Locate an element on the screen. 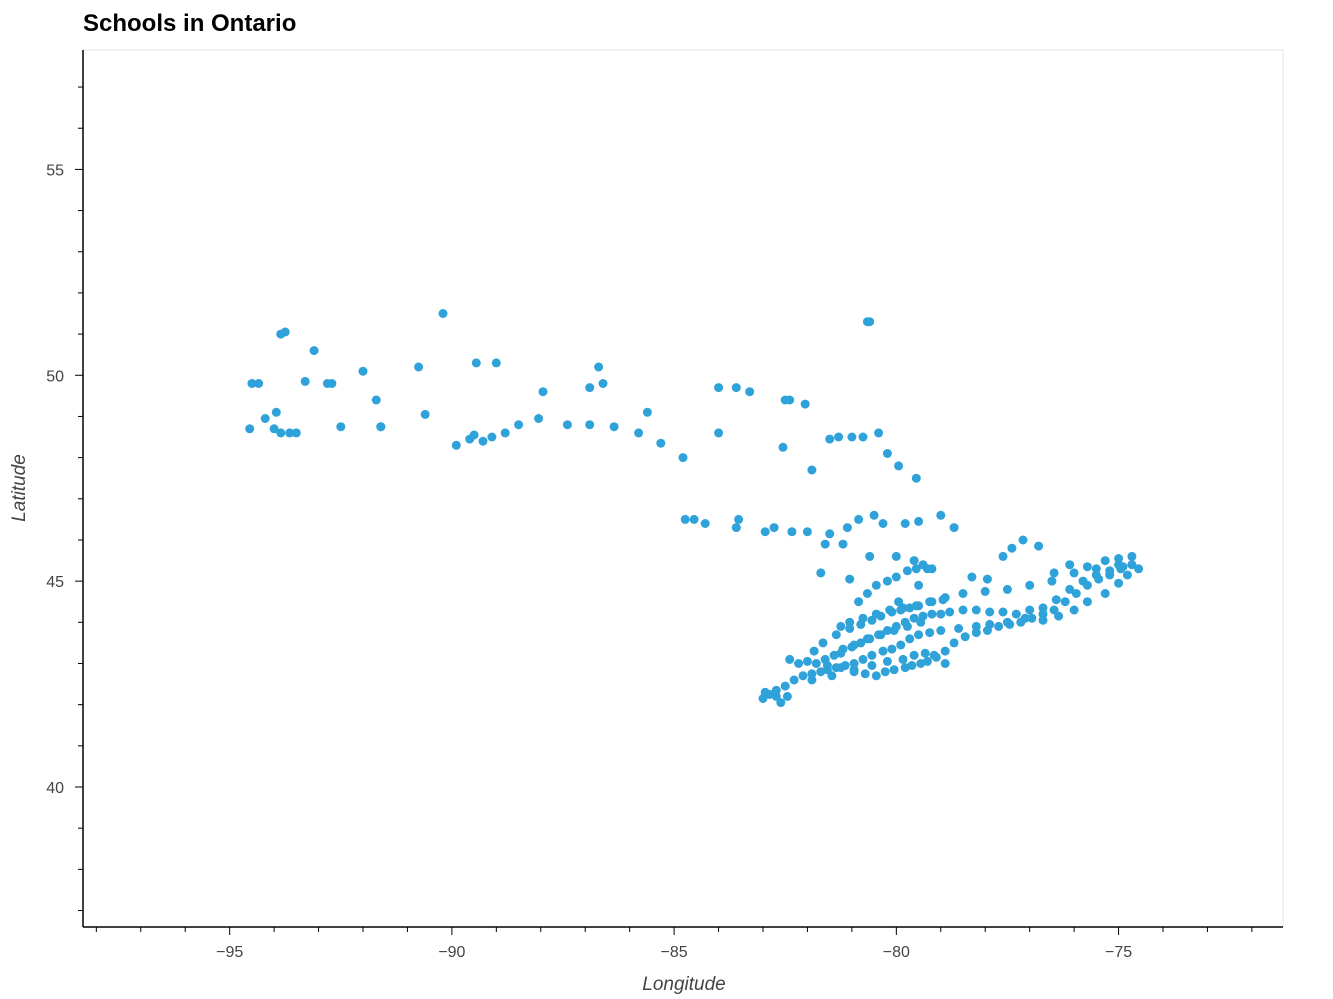  chart-title: Schools in Ontario is located at coordinates (190, 23).